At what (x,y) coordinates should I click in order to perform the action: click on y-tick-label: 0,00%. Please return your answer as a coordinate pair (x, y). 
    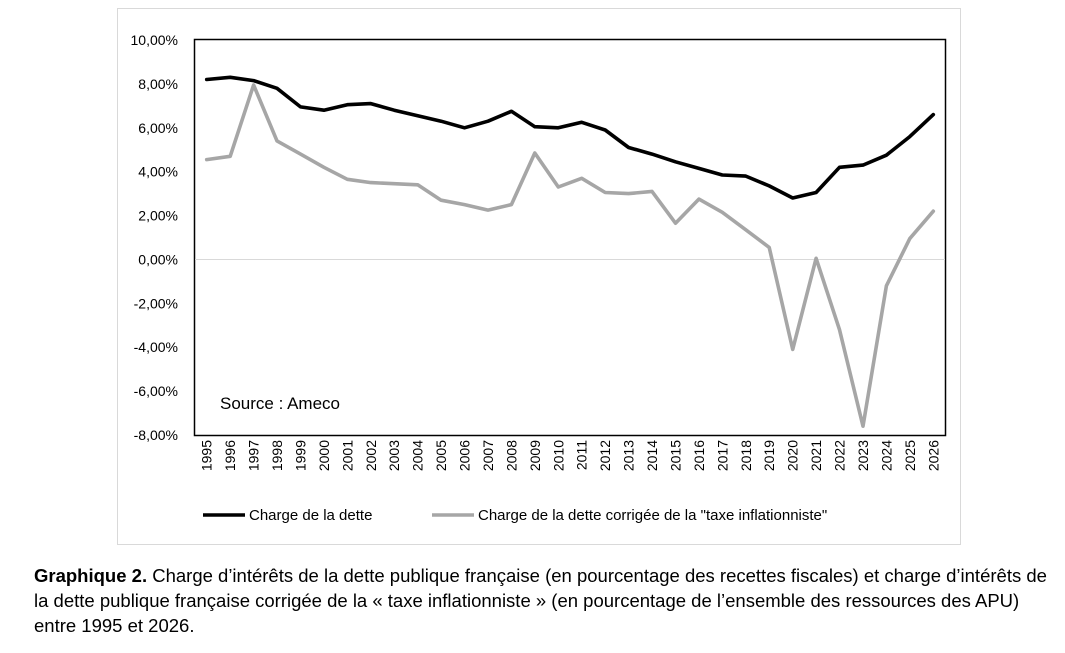
    Looking at the image, I should click on (158, 259).